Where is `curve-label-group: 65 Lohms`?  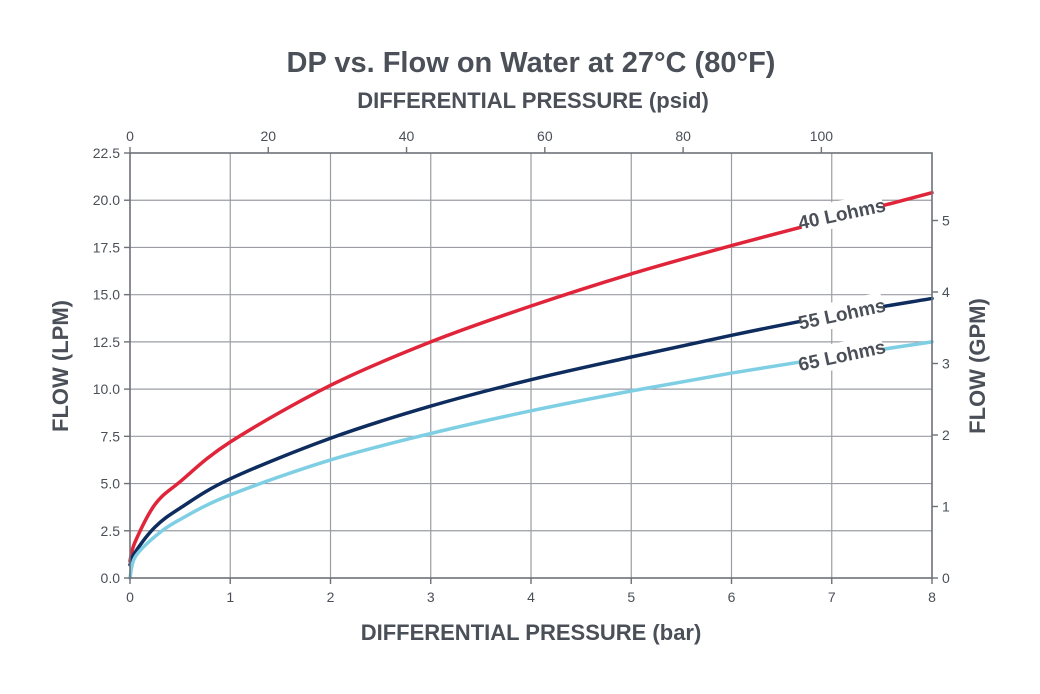
curve-label-group: 65 Lohms is located at coordinates (842, 355).